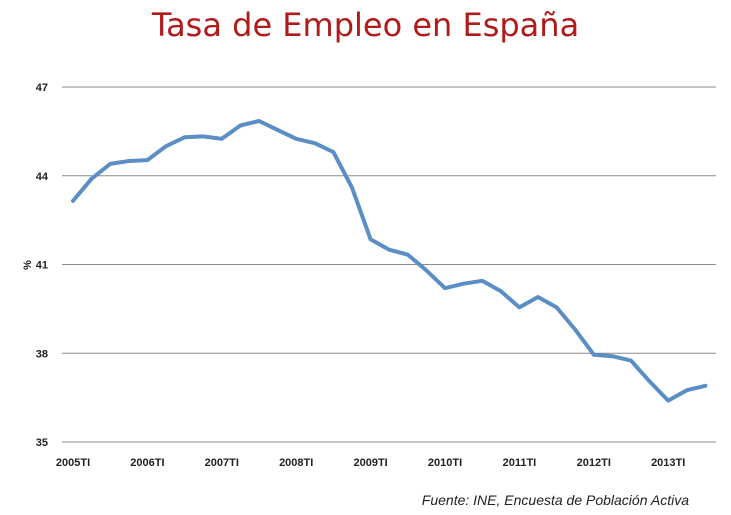  I want to click on y-axis-label: %, so click(28, 265).